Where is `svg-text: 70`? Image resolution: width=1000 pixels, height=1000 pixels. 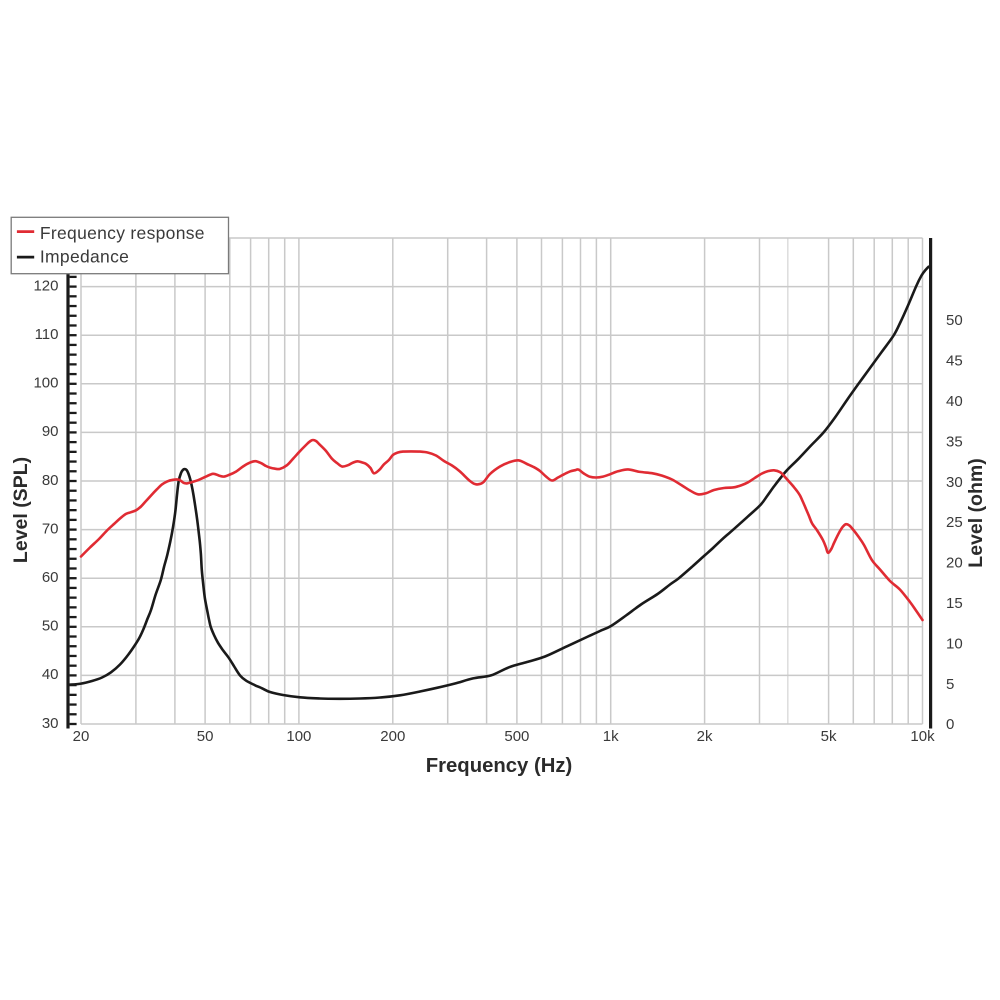
svg-text: 70 is located at coordinates (50, 528).